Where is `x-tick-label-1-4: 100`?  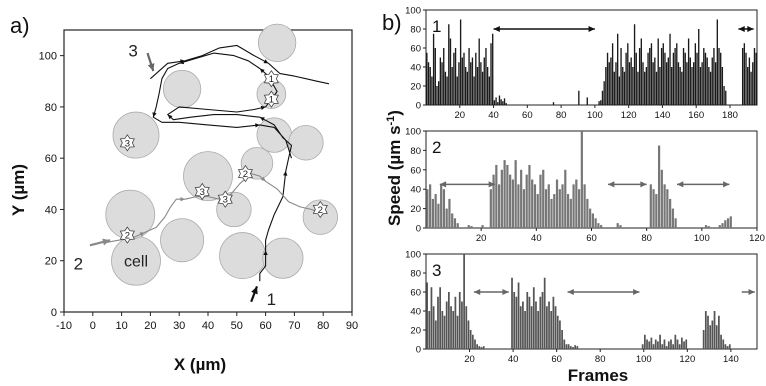 x-tick-label-1-4: 100 is located at coordinates (595, 115).